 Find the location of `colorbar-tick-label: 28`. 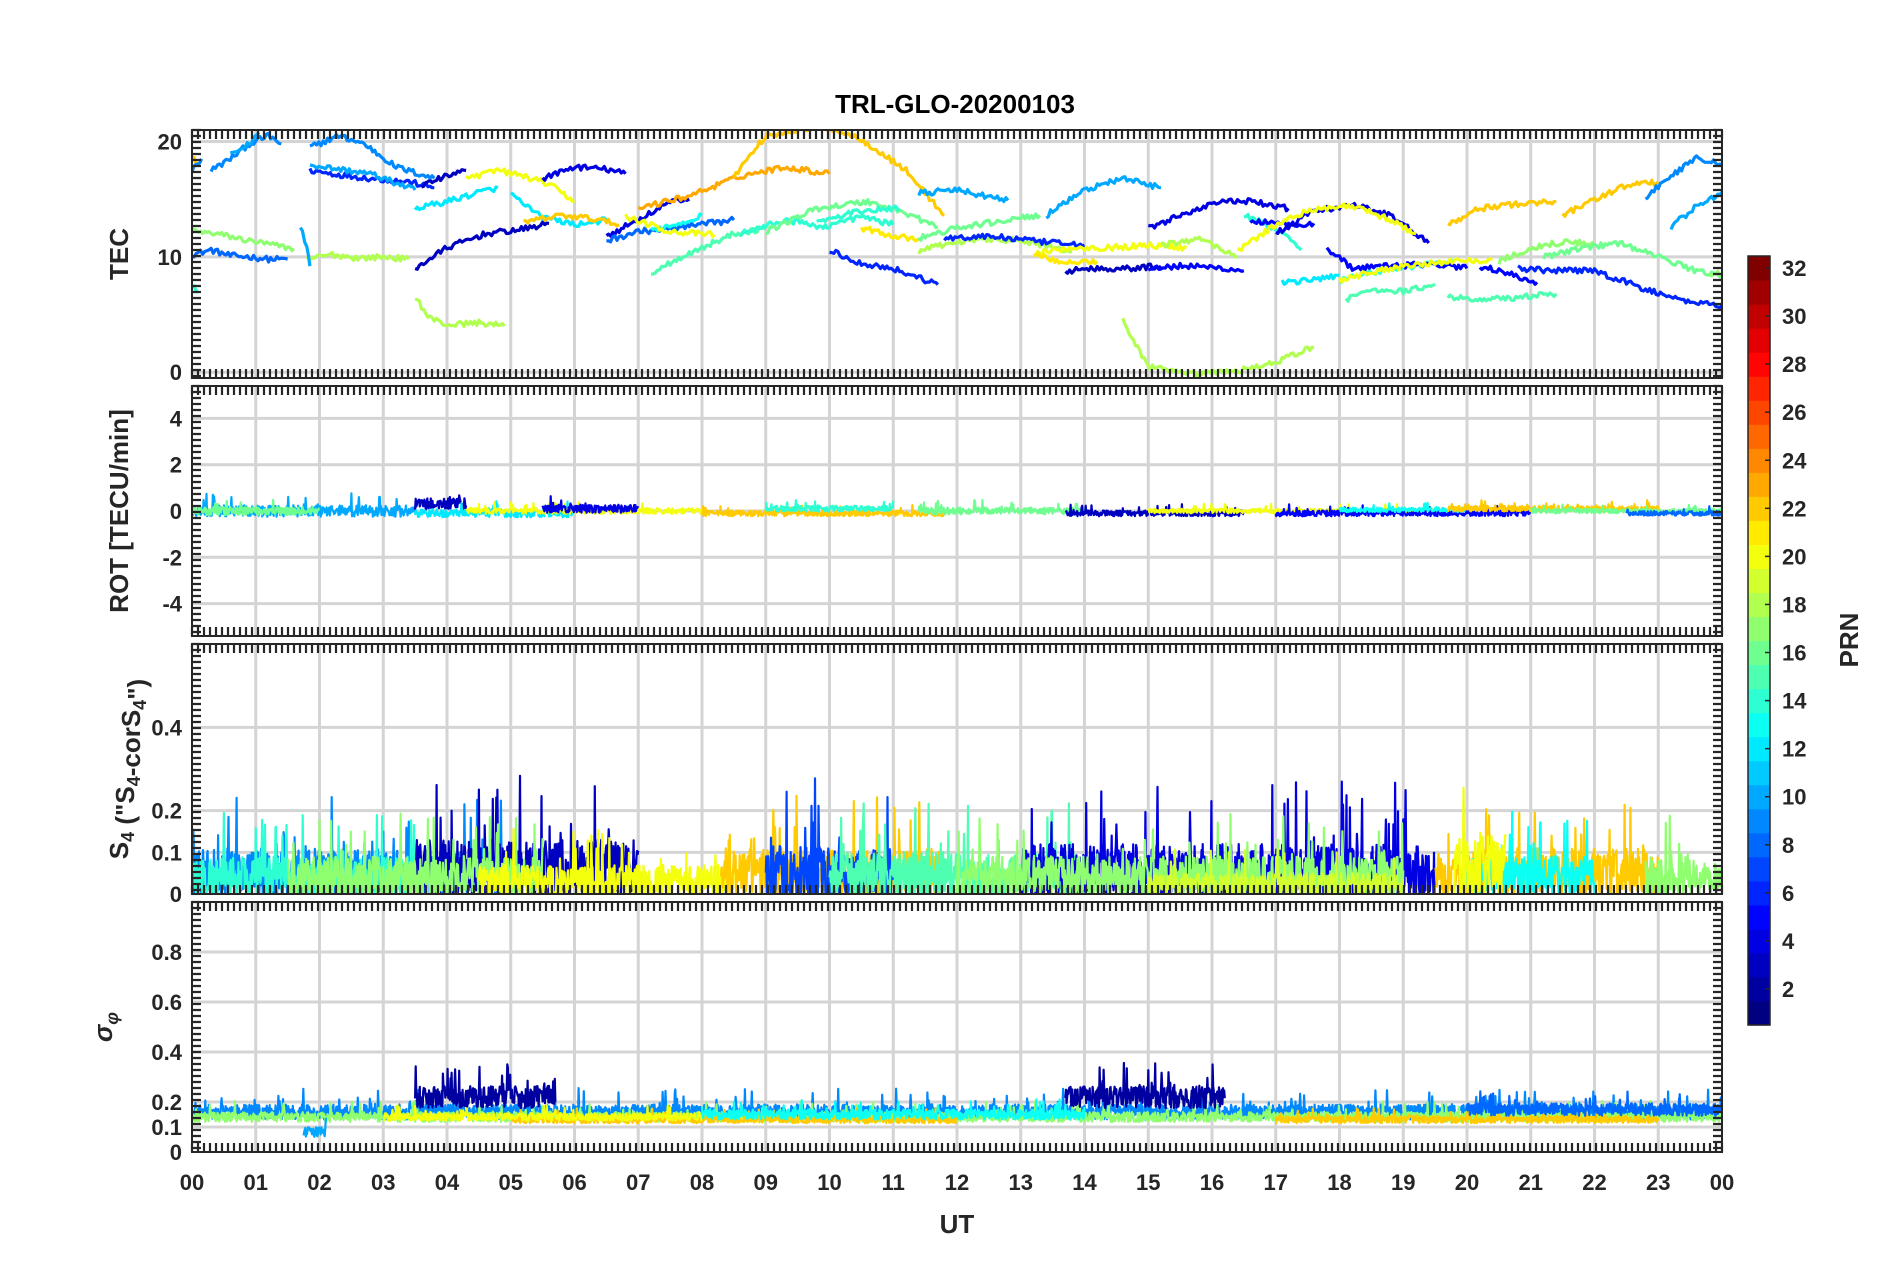

colorbar-tick-label: 28 is located at coordinates (1794, 364).